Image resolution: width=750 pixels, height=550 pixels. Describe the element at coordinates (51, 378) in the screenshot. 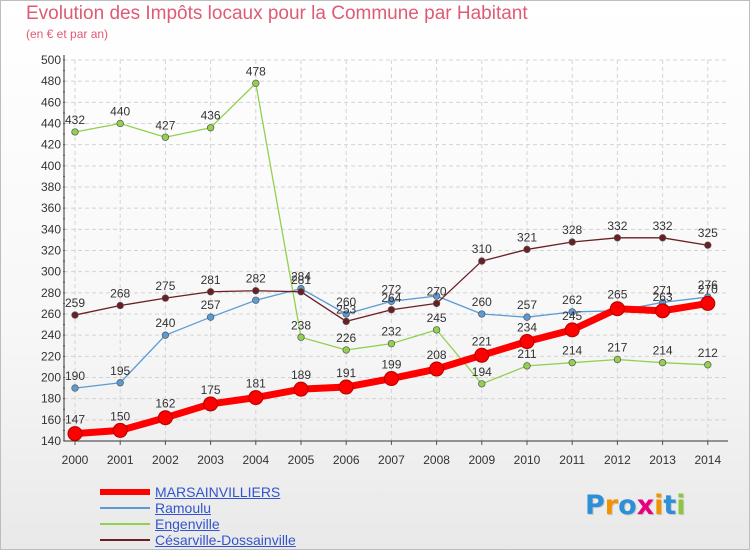

I see `y-tick-label: 200` at that location.